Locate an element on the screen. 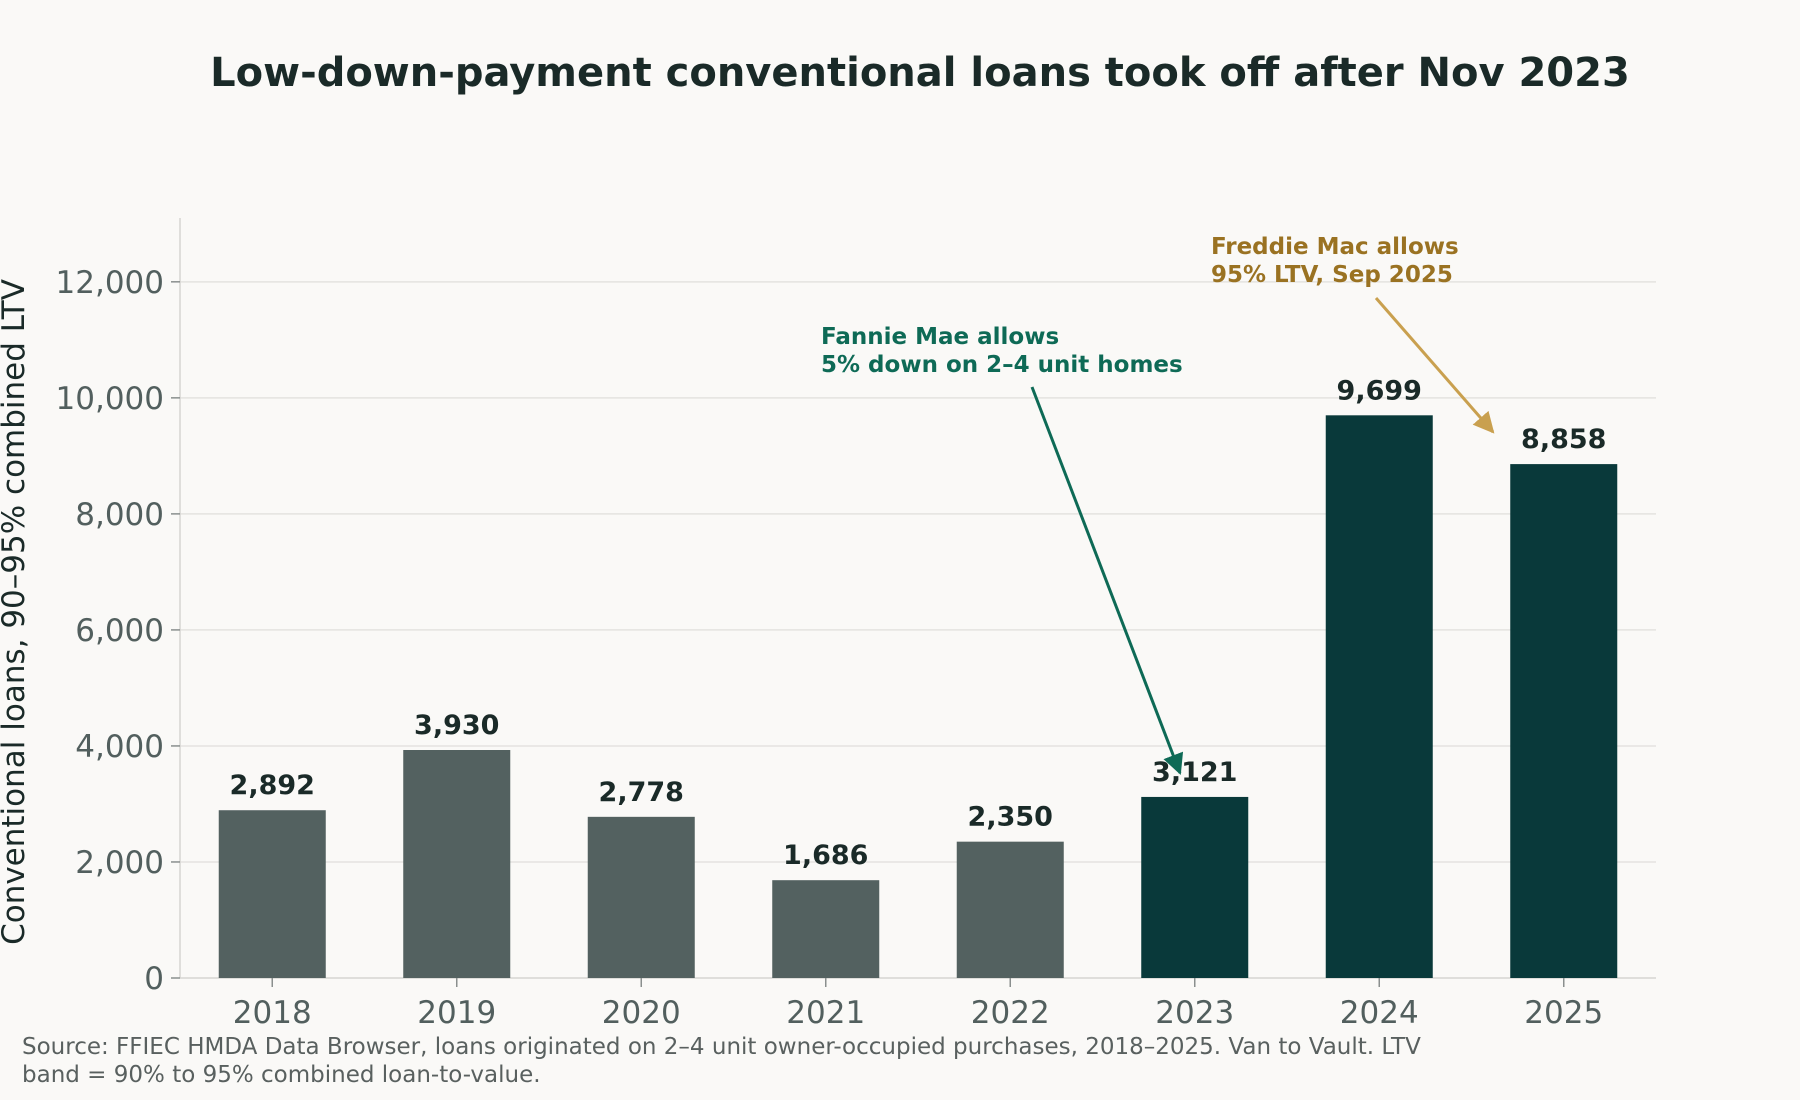 This screenshot has height=1100, width=1800. x-tick-label-2020: 2020 is located at coordinates (641, 1013).